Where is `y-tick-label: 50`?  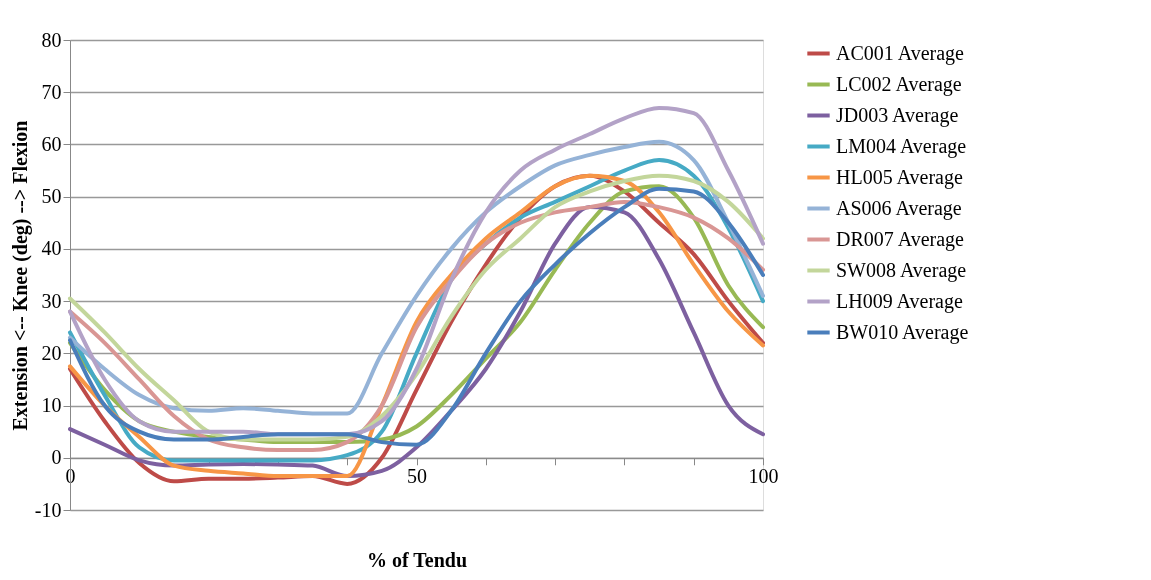
y-tick-label: 50 is located at coordinates (51, 196).